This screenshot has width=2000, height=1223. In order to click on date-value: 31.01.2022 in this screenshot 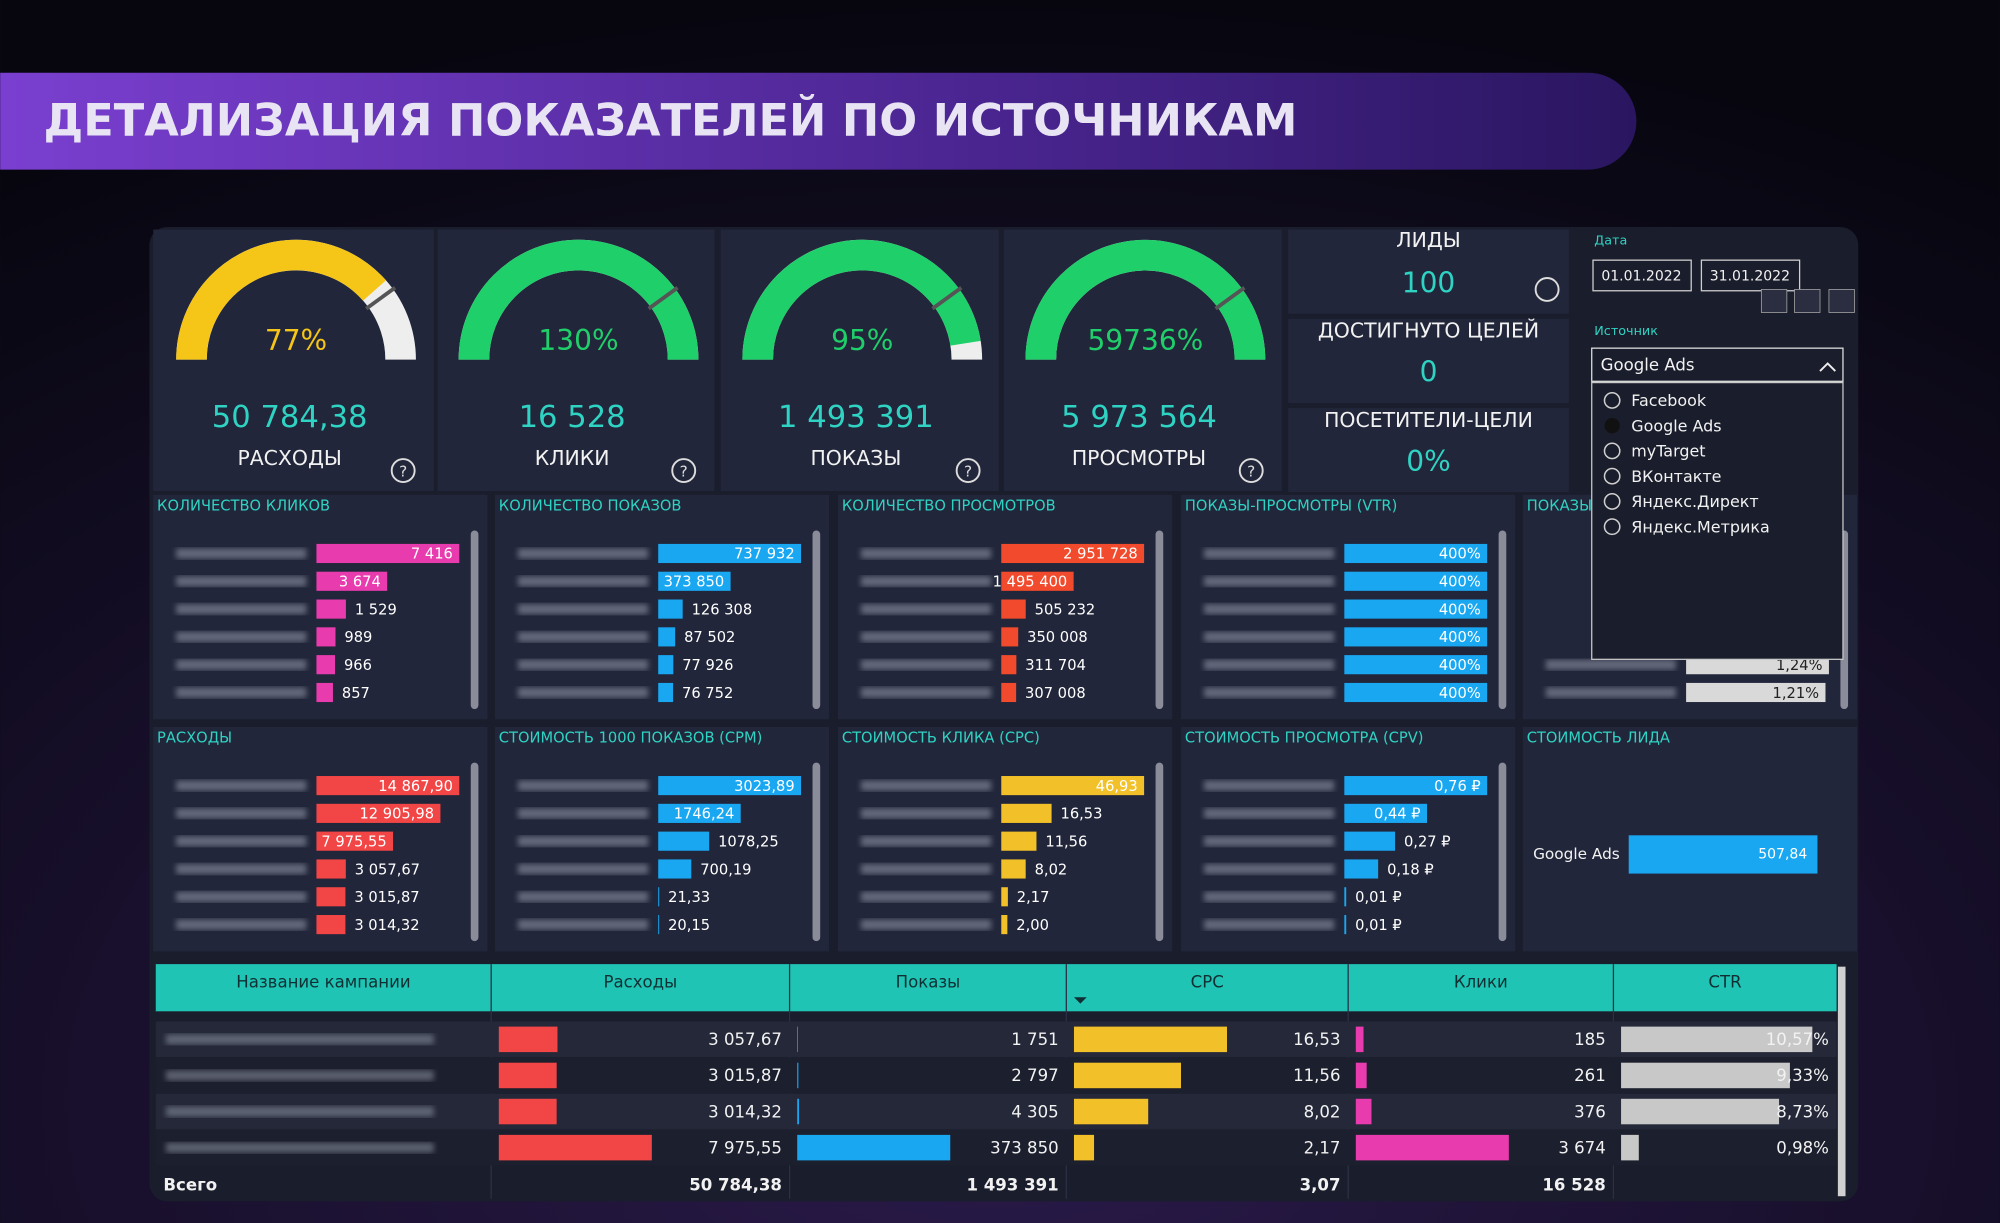, I will do `click(1750, 277)`.